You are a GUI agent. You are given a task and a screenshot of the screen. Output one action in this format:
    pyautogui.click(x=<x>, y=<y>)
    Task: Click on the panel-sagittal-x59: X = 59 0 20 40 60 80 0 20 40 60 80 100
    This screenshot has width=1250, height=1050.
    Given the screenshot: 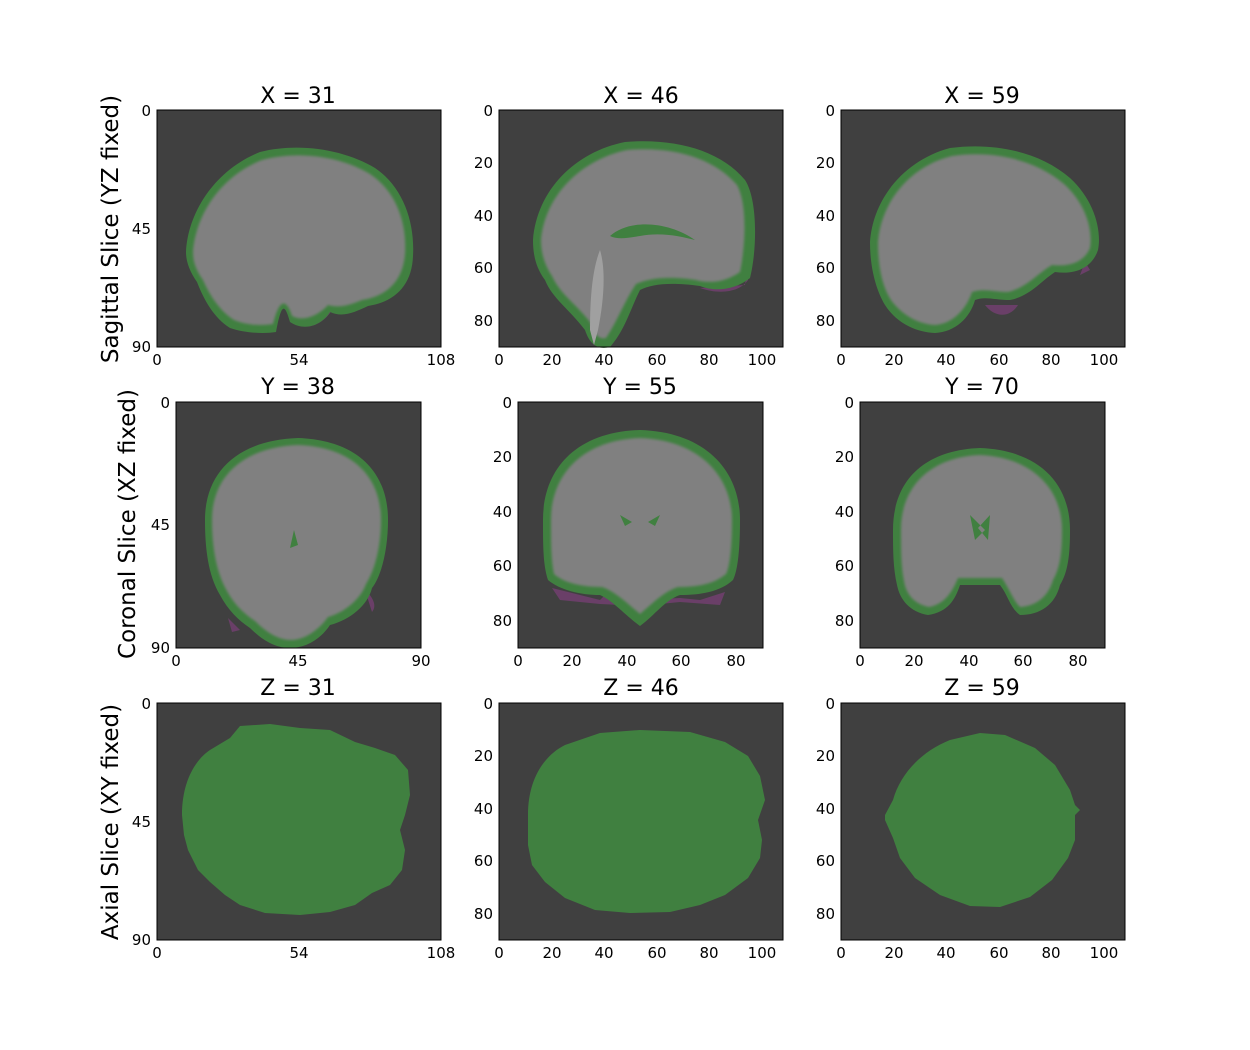 What is the action you would take?
    pyautogui.click(x=971, y=226)
    